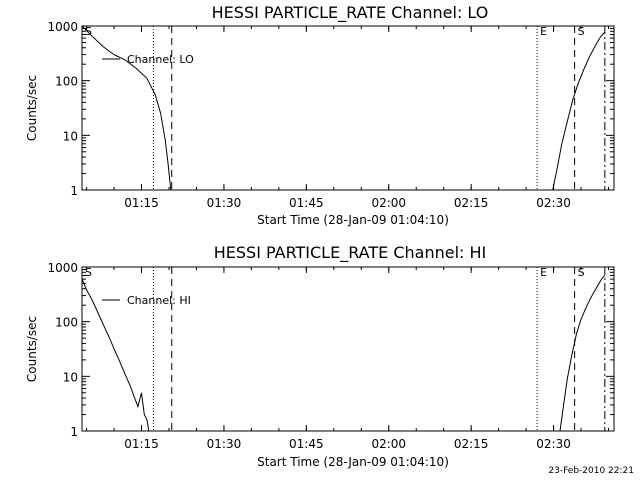  What do you see at coordinates (591, 471) in the screenshot?
I see `plot-timestamp: 23-Feb-2010 22:21` at bounding box center [591, 471].